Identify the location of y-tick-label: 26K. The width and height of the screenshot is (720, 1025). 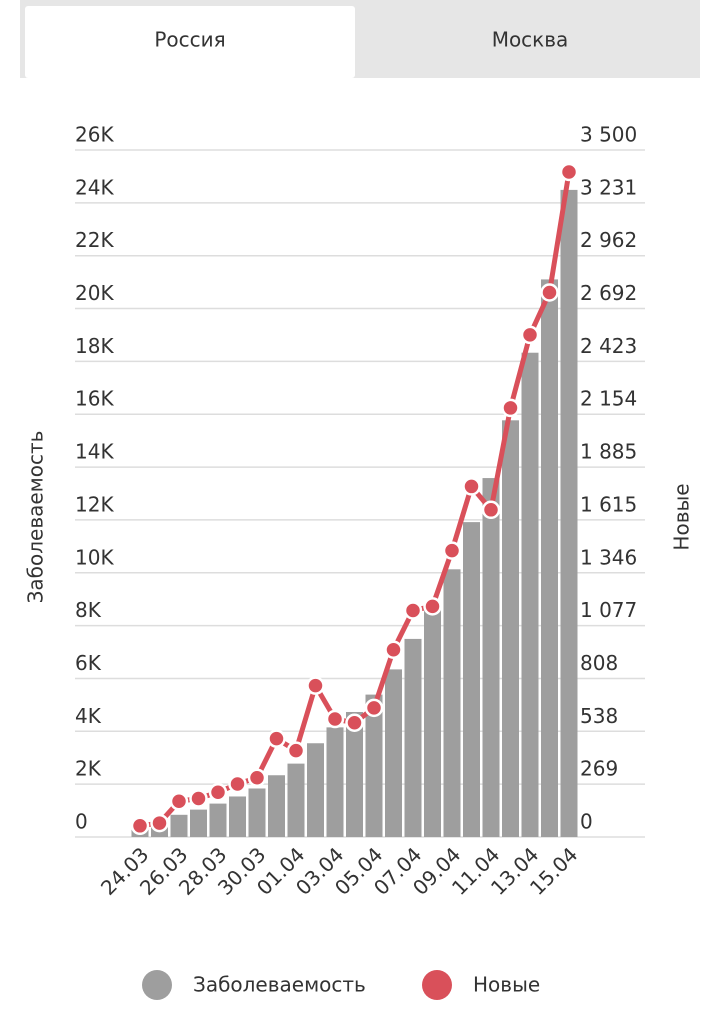
(94, 135).